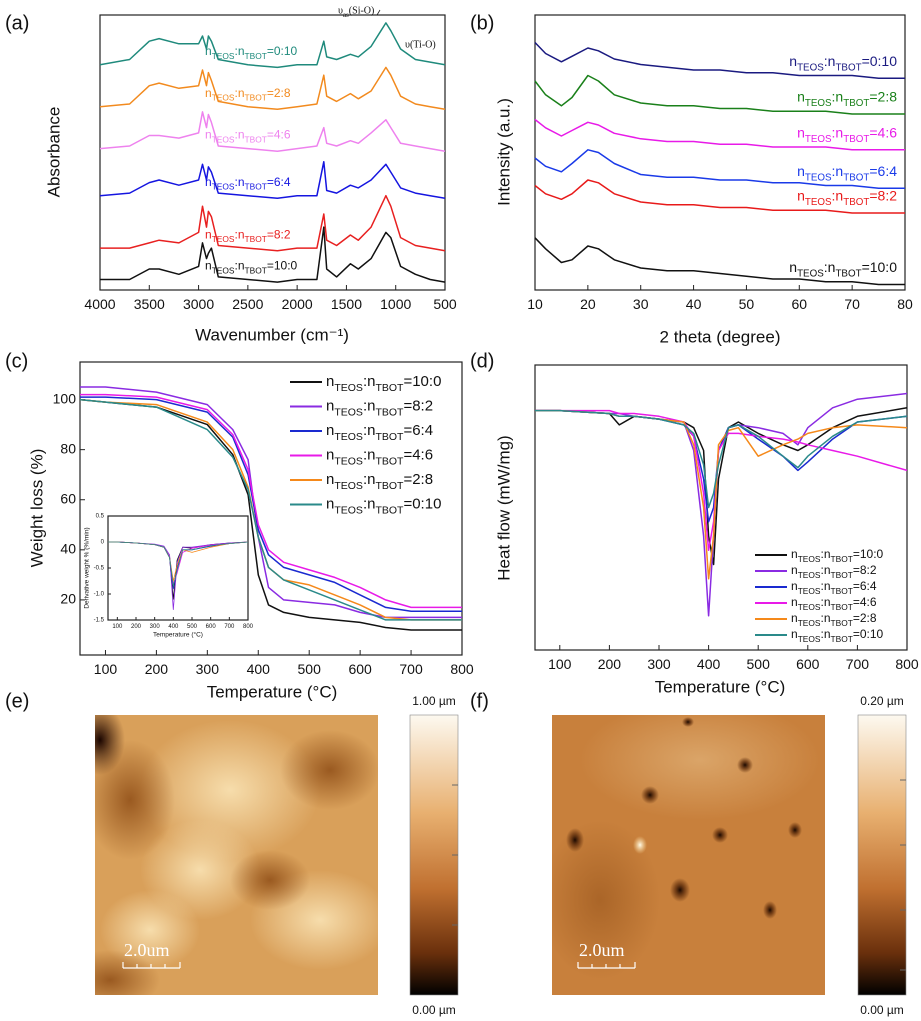 The width and height of the screenshot is (921, 1021). What do you see at coordinates (103, 543) in the screenshot?
I see `y-tick-label: 0` at bounding box center [103, 543].